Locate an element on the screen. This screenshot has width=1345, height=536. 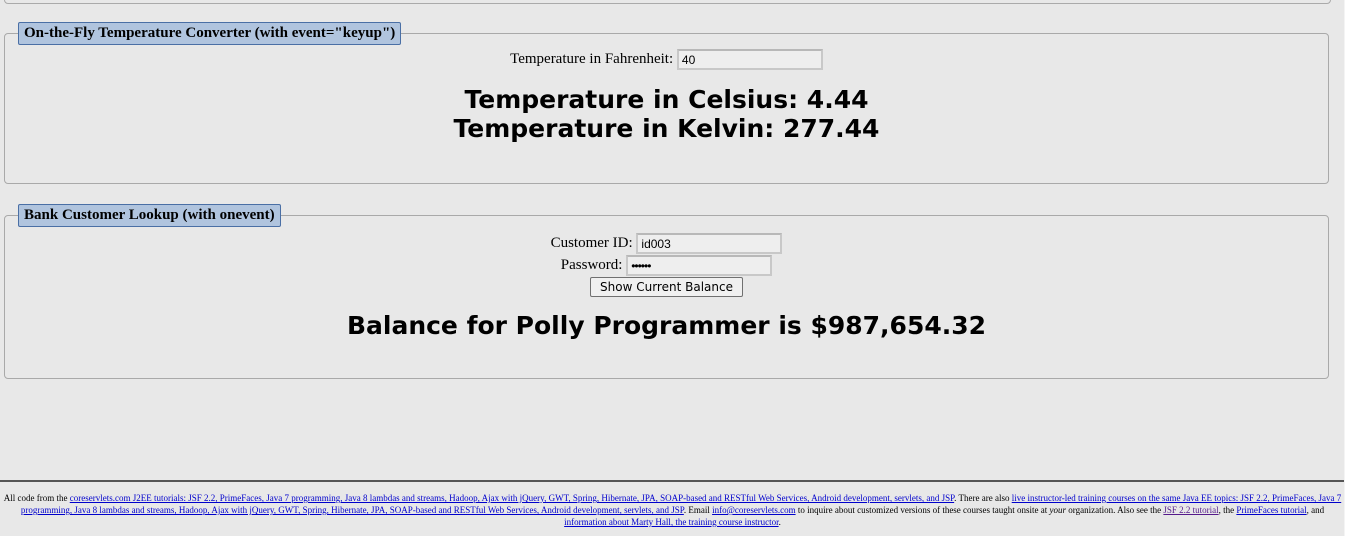
kelvin-result: Temperature in Kelvin: 277.44 is located at coordinates (666, 128).